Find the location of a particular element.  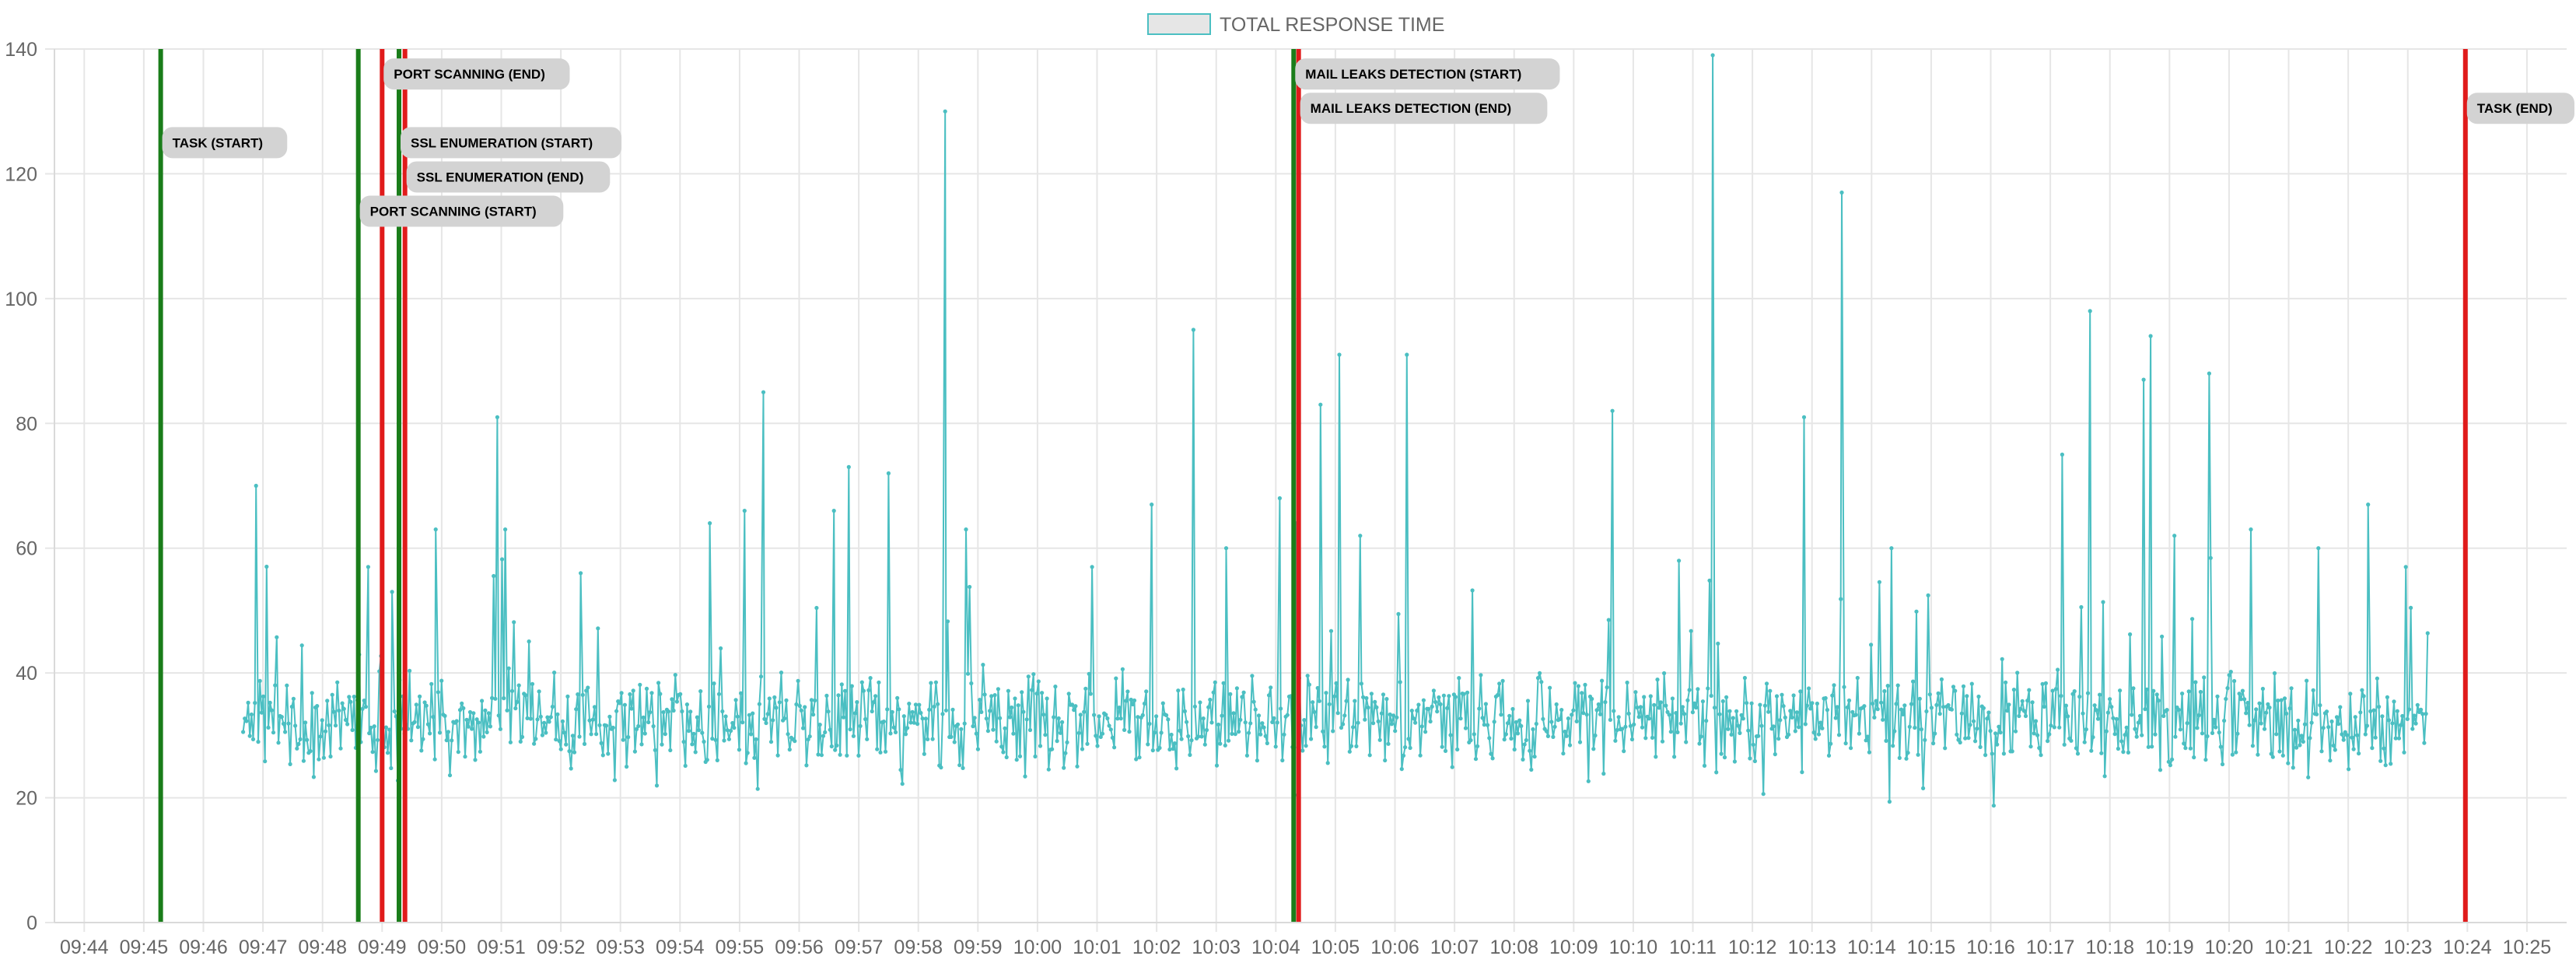

x-tick-label: 10:10 is located at coordinates (1633, 947).